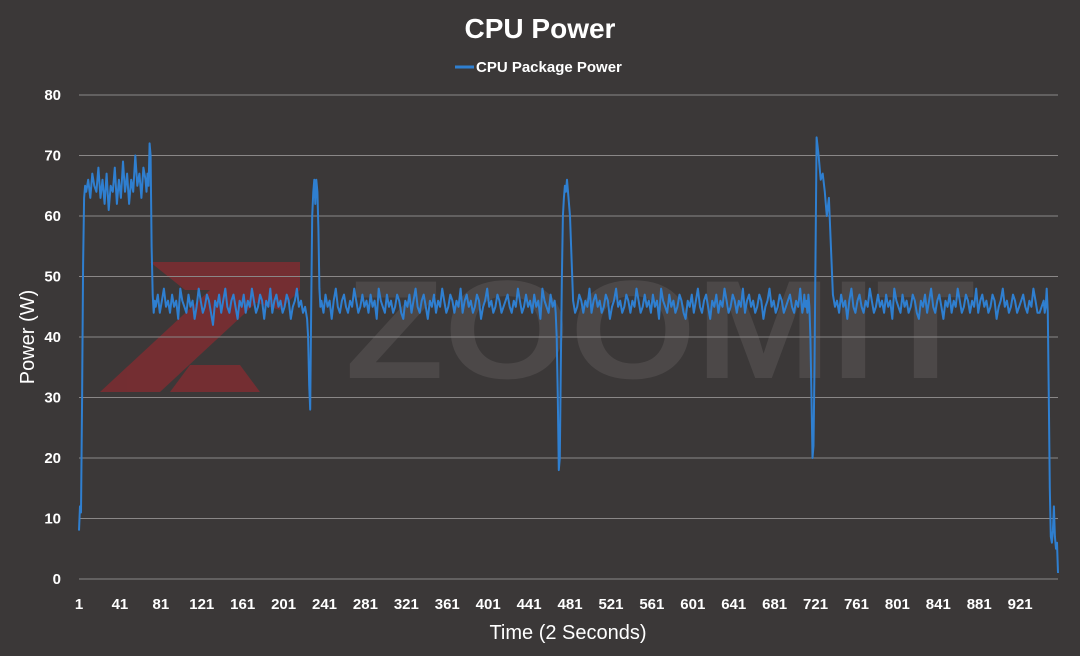  What do you see at coordinates (52, 216) in the screenshot?
I see `y-tick-label: 60` at bounding box center [52, 216].